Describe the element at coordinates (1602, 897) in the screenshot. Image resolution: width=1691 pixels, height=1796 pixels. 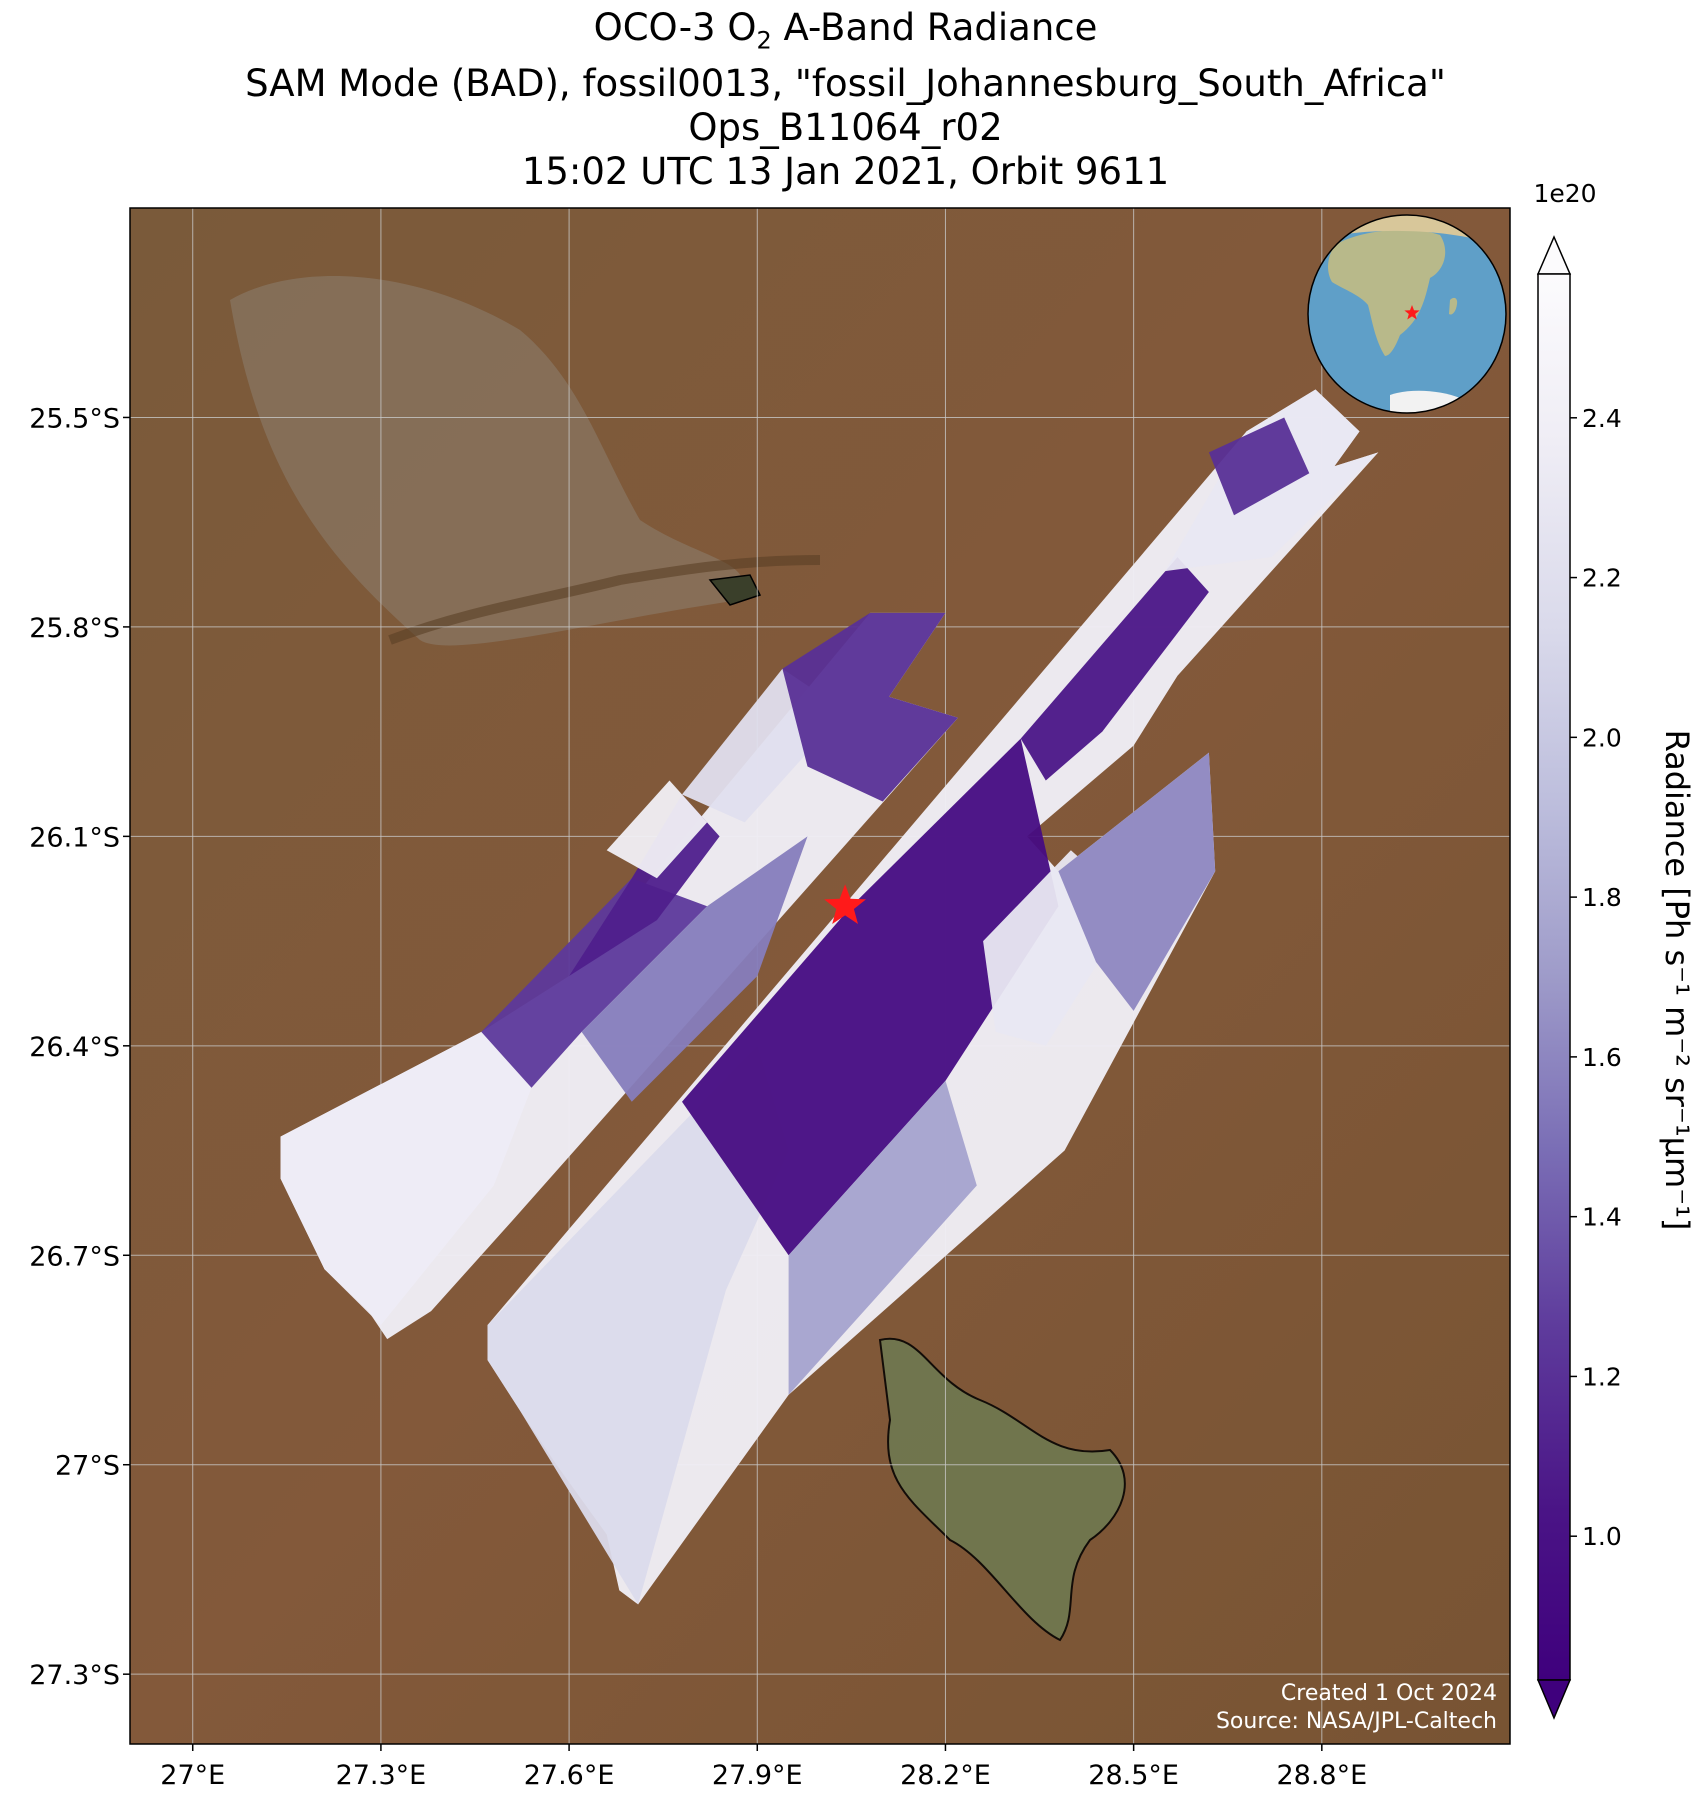
I see `colorbar-tick-label-4: 1.8` at that location.